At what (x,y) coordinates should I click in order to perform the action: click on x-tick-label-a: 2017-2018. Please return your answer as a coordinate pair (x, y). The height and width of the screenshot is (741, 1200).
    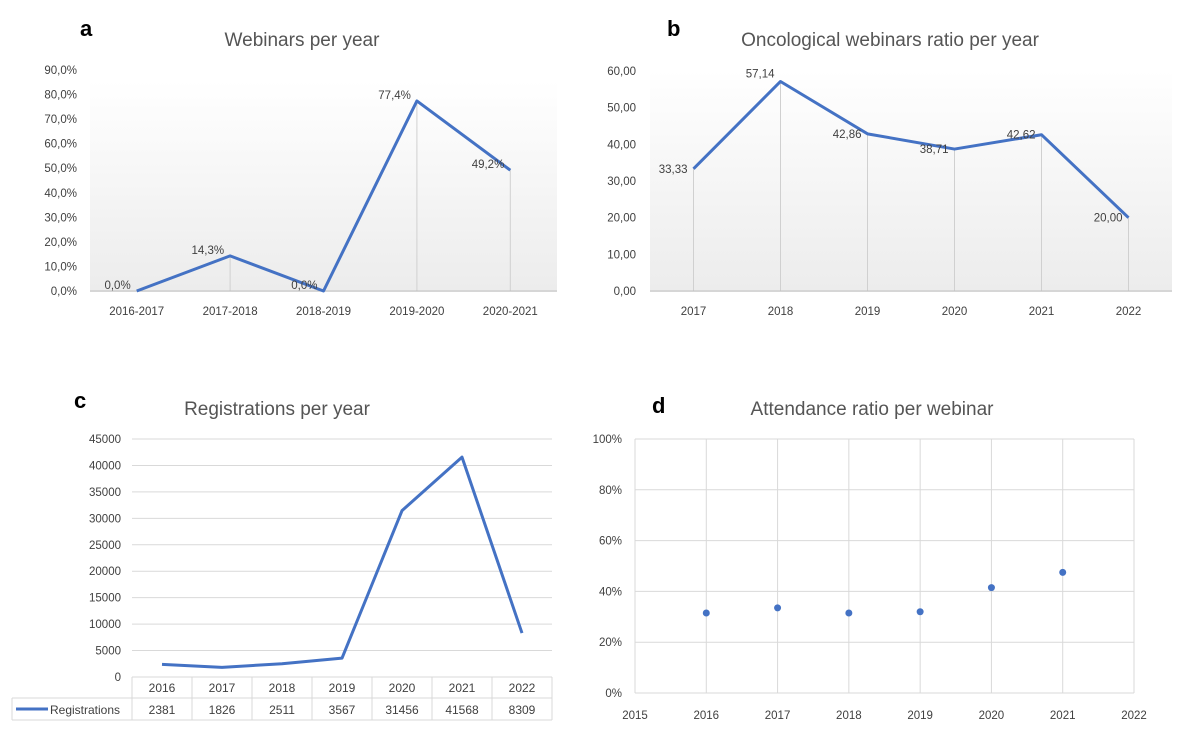
    Looking at the image, I should click on (230, 312).